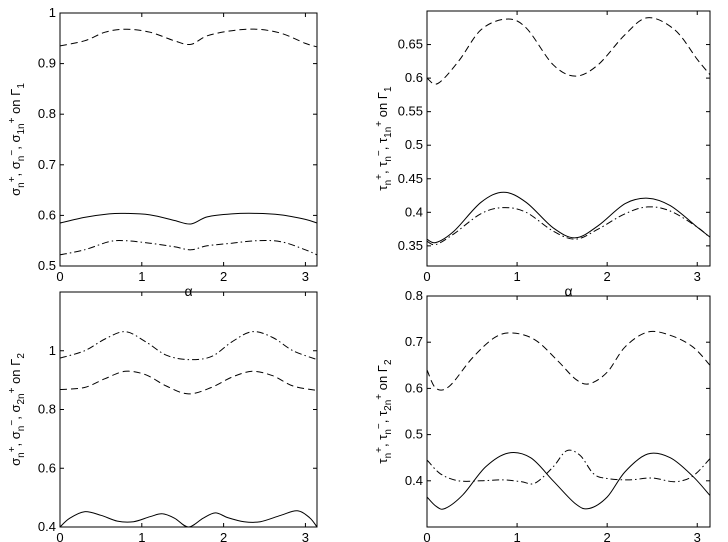 The height and width of the screenshot is (542, 728). Describe the element at coordinates (384, 411) in the screenshot. I see `y-axis-label: τn+, τn−, τ2n+ on Γ2` at that location.